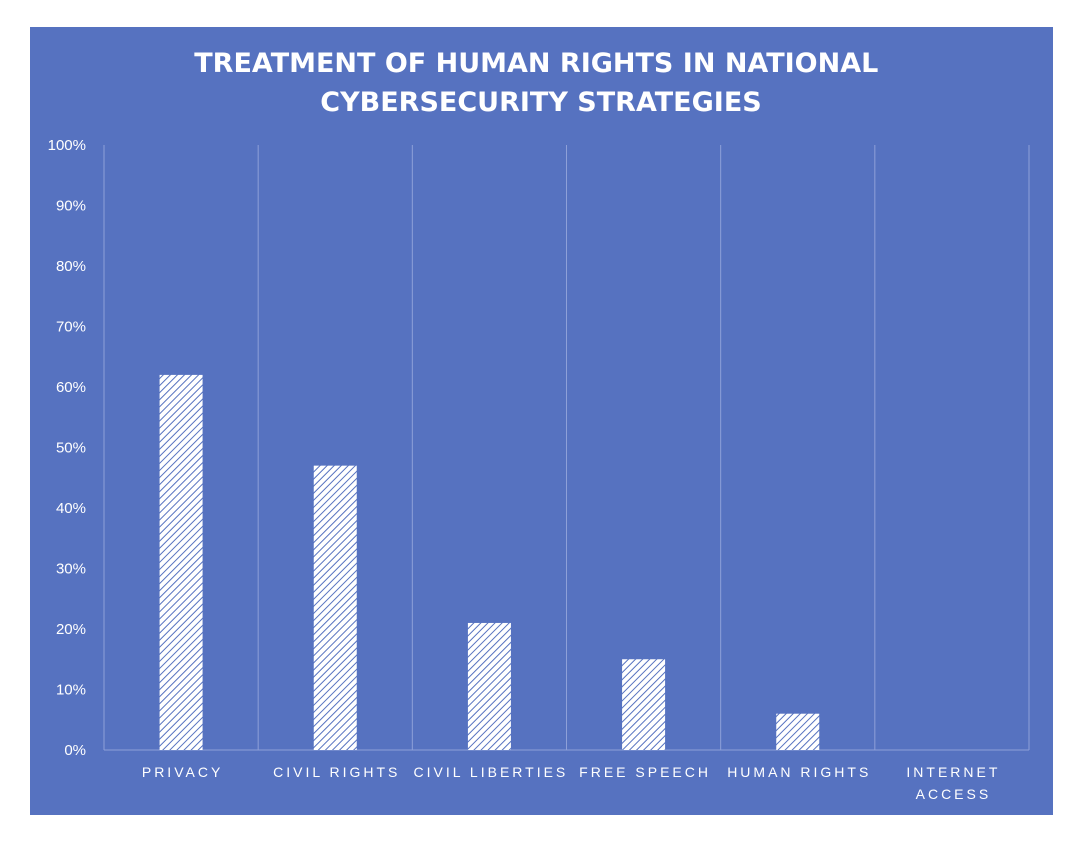 Image resolution: width=1080 pixels, height=849 pixels. What do you see at coordinates (540, 102) in the screenshot?
I see `chart-title-line-2: CYBERSECURITY STRATEGIES` at bounding box center [540, 102].